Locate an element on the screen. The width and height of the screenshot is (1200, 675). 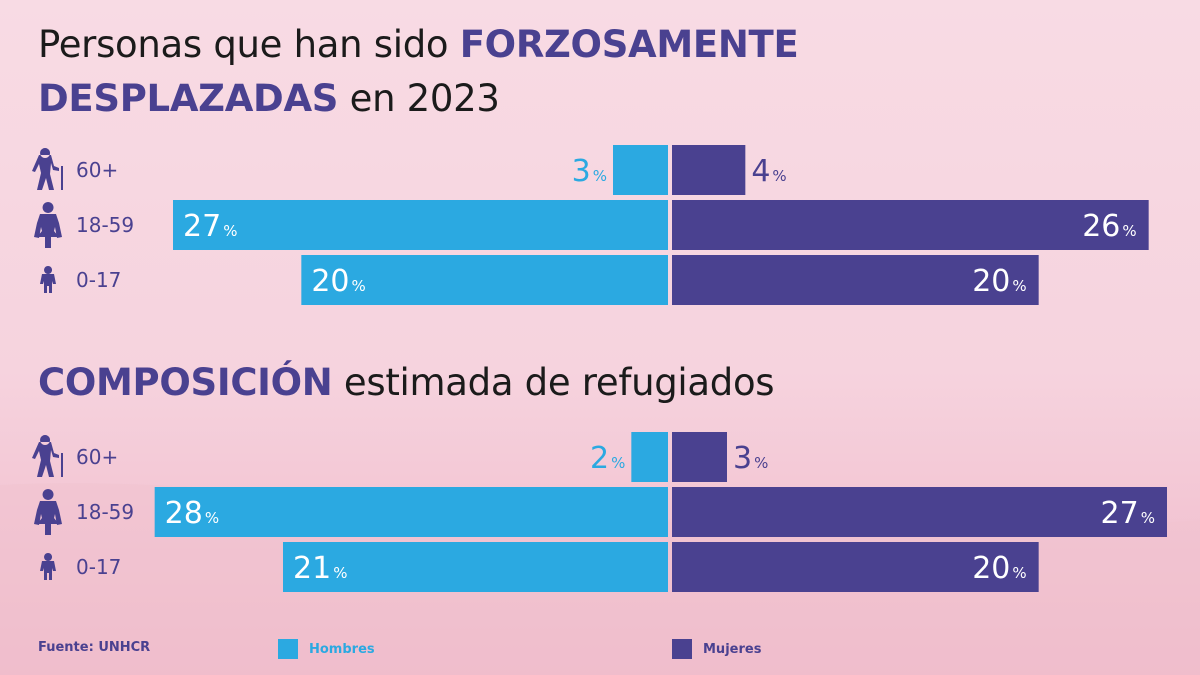
legend-women-swatch is located at coordinates (682, 649).